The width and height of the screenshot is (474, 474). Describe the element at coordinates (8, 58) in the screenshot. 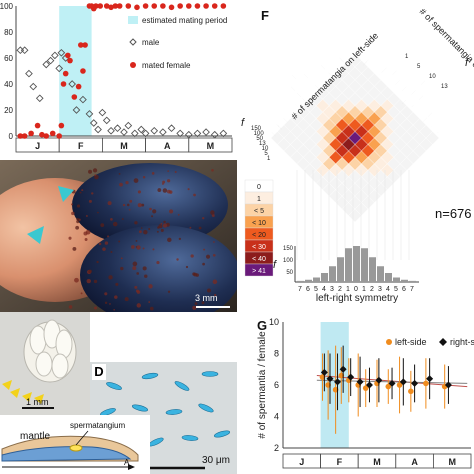

I see `y-tick-label: 60` at that location.